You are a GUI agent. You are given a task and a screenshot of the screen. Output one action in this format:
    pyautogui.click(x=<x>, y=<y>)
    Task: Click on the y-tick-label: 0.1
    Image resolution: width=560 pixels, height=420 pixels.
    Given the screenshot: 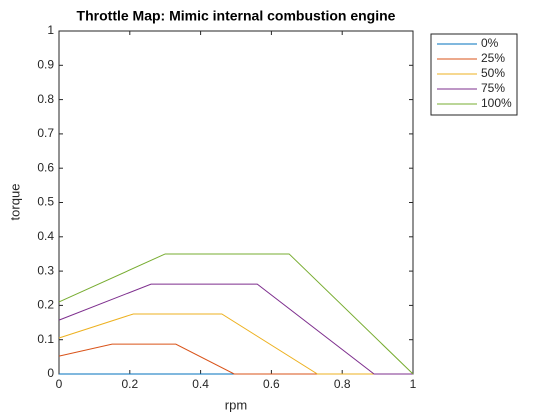 What is the action you would take?
    pyautogui.click(x=45, y=339)
    